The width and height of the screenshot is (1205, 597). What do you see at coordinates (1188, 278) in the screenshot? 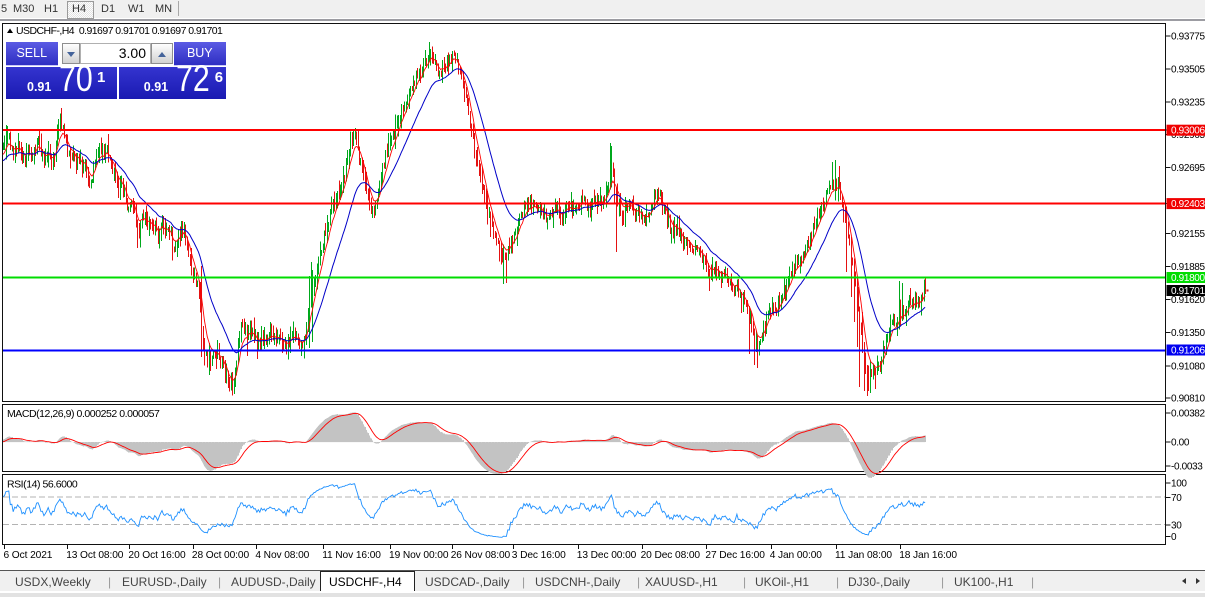
I see `svg-text: 0.91800` at bounding box center [1188, 278].